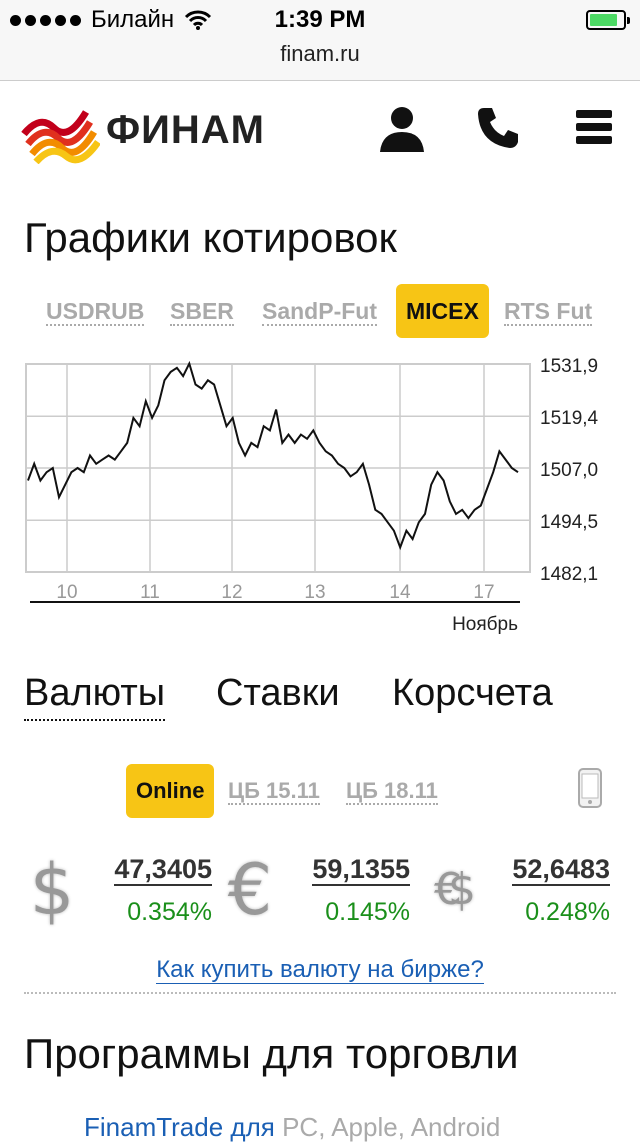 This screenshot has width=640, height=1143. What do you see at coordinates (150, 592) in the screenshot?
I see `x-tick-label: 11` at bounding box center [150, 592].